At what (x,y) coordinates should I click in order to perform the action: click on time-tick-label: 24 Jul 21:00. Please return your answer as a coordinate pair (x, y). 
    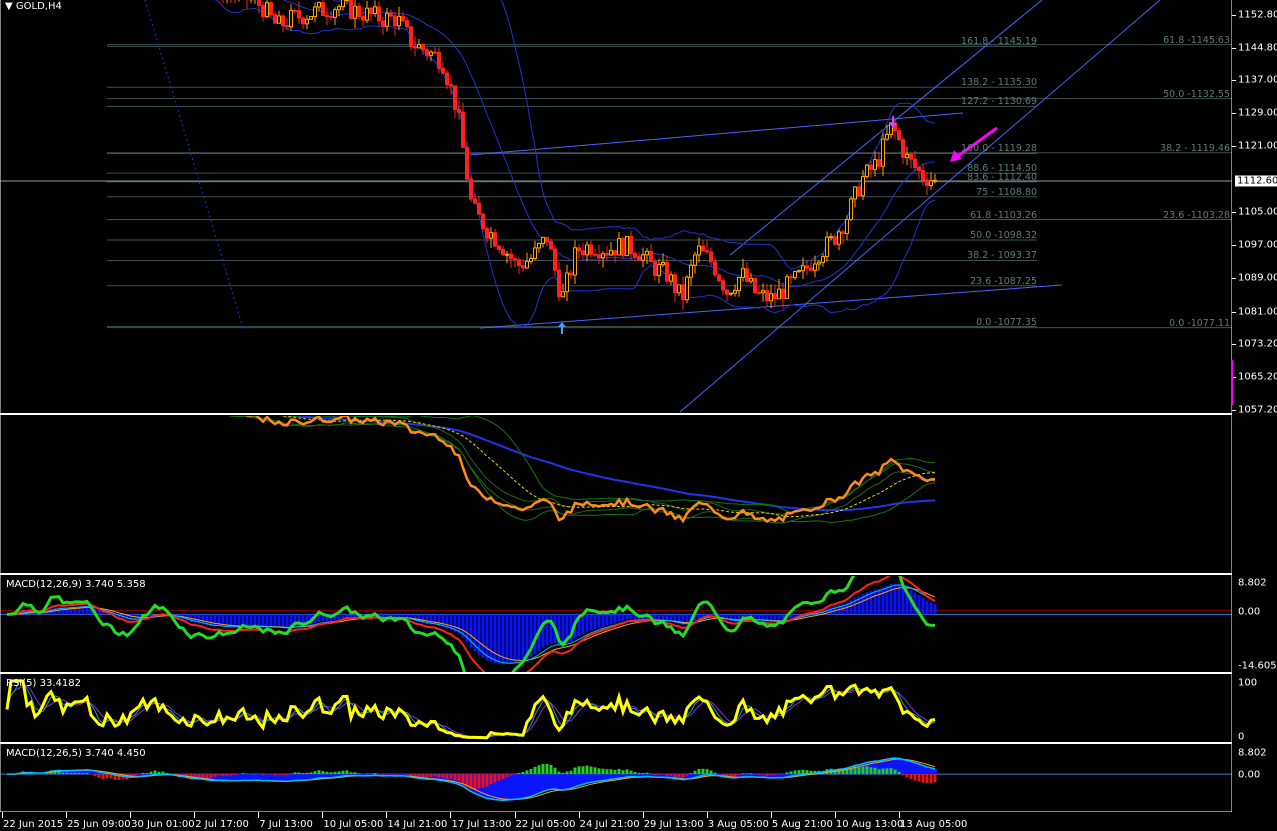
    Looking at the image, I should click on (609, 824).